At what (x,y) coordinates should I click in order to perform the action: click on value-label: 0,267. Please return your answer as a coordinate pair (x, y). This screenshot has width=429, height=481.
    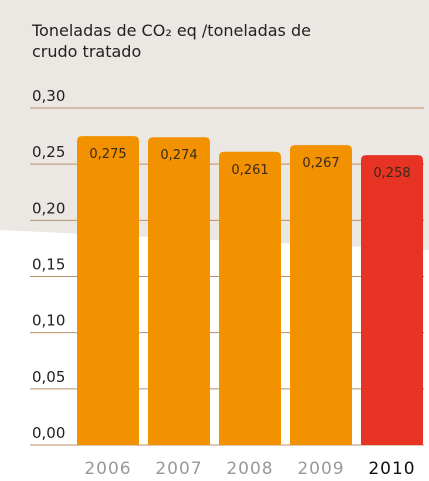
    Looking at the image, I should click on (320, 163).